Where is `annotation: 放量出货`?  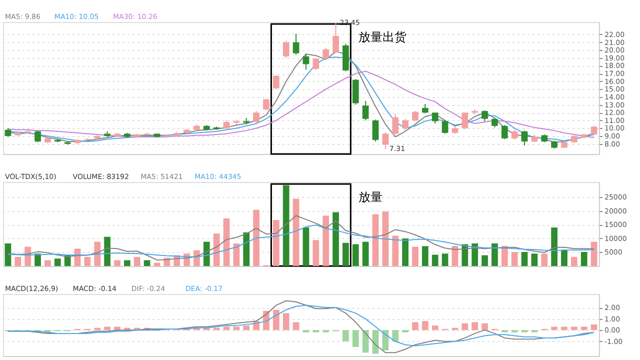
annotation: 放量出货 is located at coordinates (382, 37).